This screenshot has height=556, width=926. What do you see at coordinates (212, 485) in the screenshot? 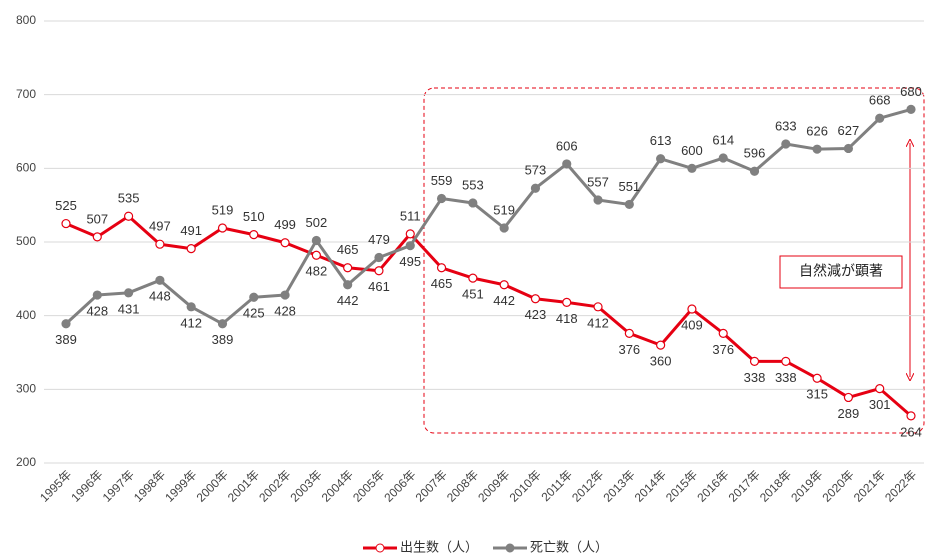
I see `x-tick-label: 2000年` at bounding box center [212, 485].